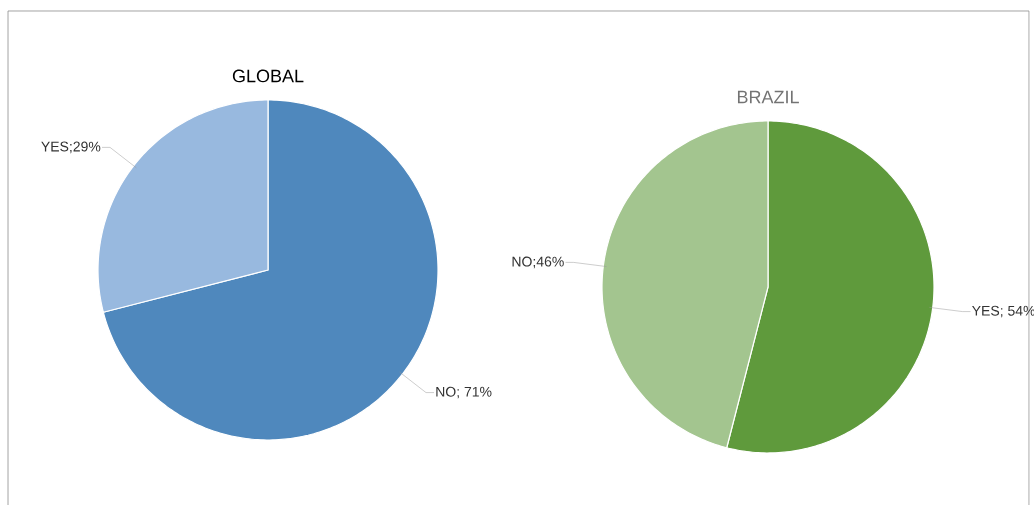 The height and width of the screenshot is (505, 1034). Describe the element at coordinates (474, 392) in the screenshot. I see `data-label: ; 71%` at that location.